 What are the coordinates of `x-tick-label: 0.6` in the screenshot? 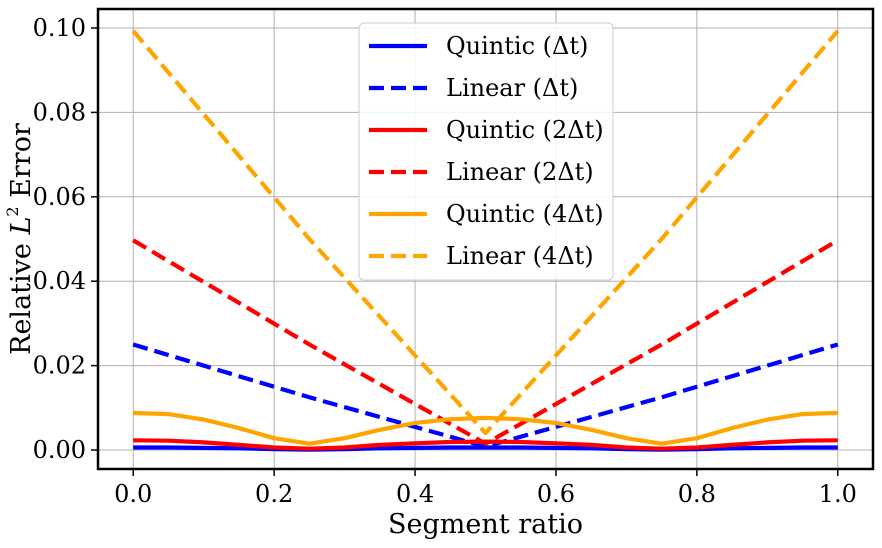 It's located at (556, 494).